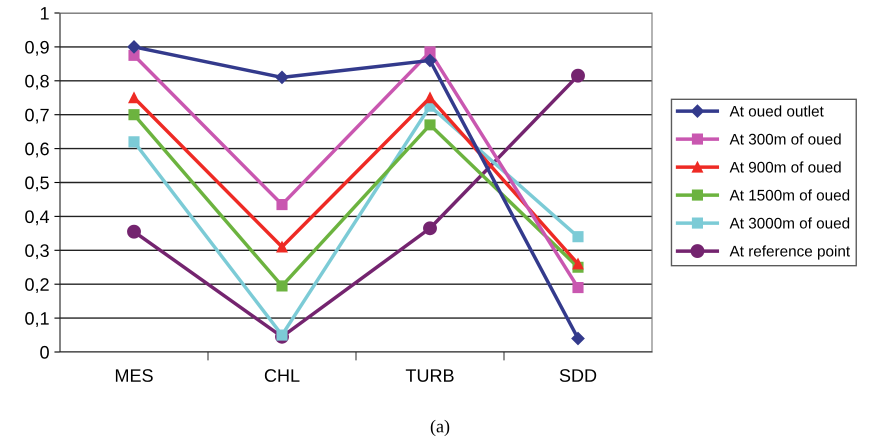  Describe the element at coordinates (37, 150) in the screenshot. I see `y-tick-label: 0,6` at that location.